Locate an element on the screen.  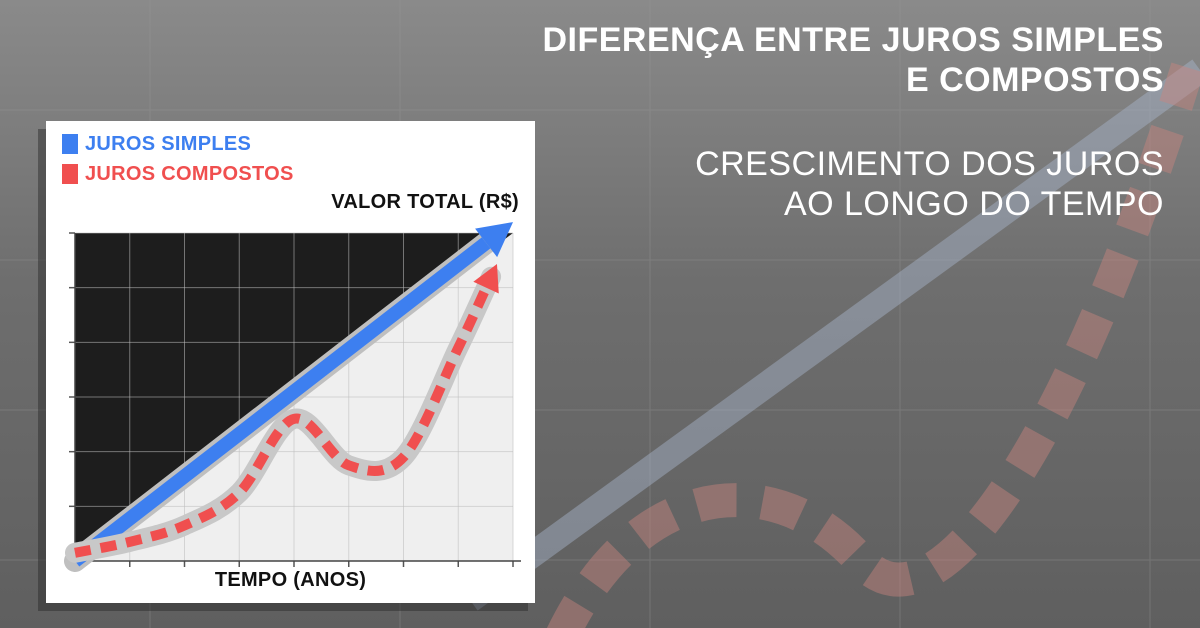
page-subtitle-line-1: CRESCIMENTO DOS JUROS is located at coordinates (929, 164).